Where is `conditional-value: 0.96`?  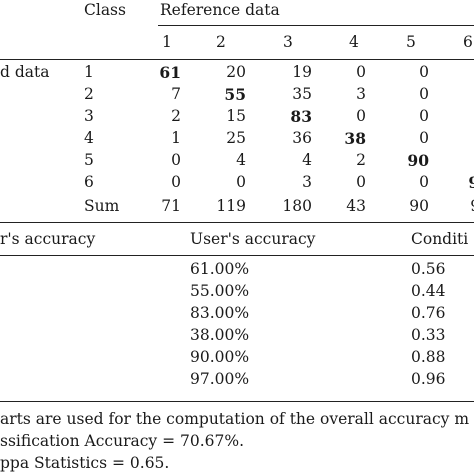
conditional-value: 0.96 is located at coordinates (428, 379).